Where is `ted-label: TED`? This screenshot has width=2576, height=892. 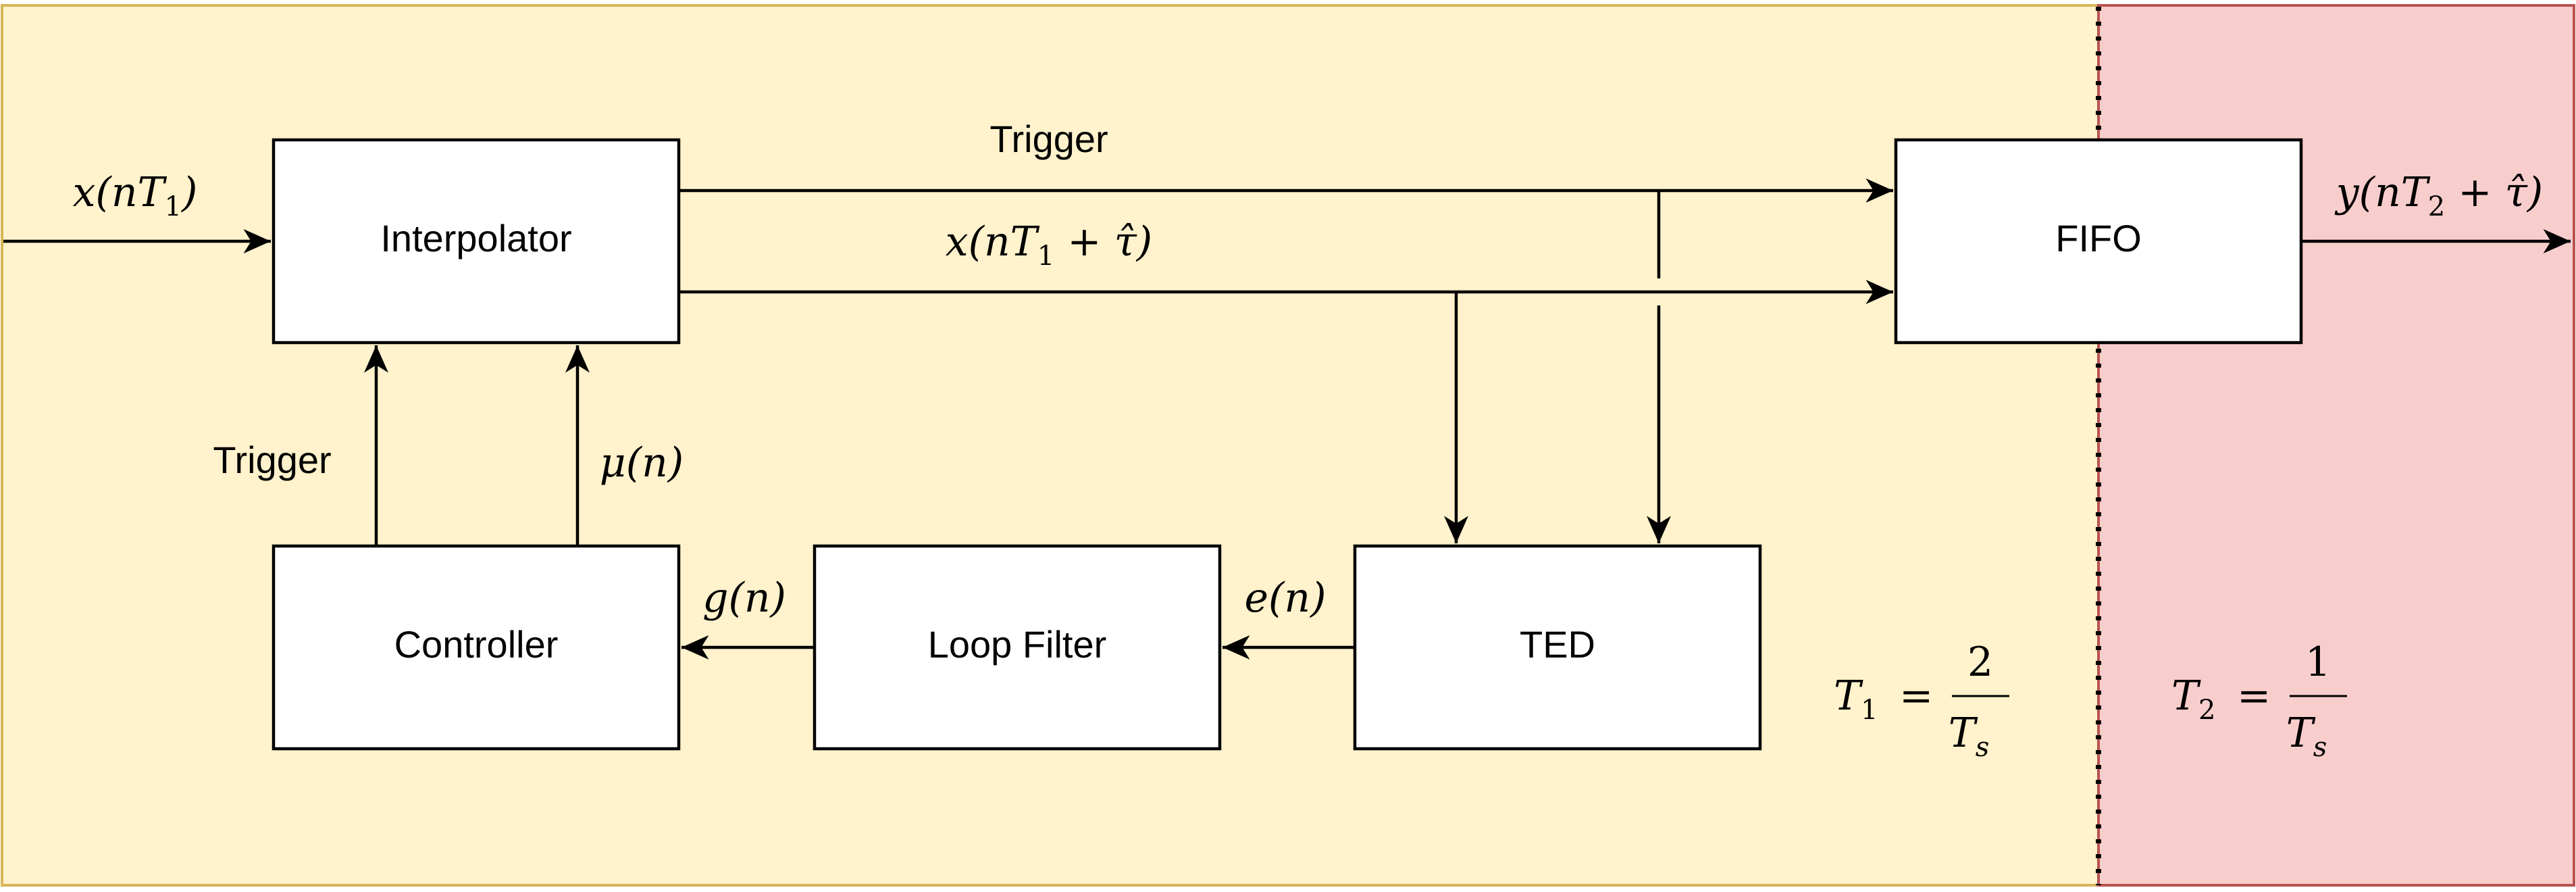 ted-label: TED is located at coordinates (1557, 644).